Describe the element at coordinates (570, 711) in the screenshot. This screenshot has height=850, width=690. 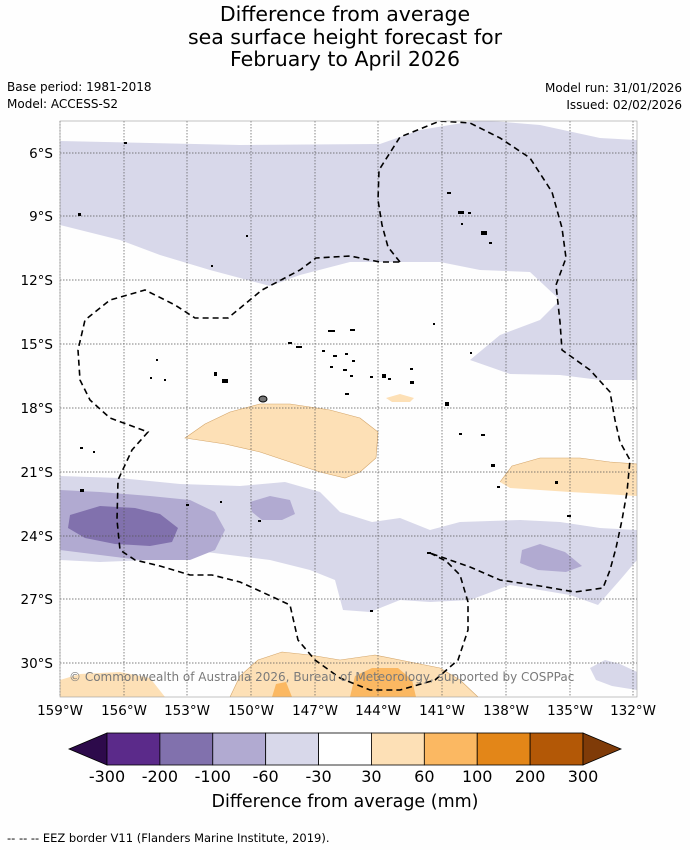
I see `lon-label: 135°W` at that location.